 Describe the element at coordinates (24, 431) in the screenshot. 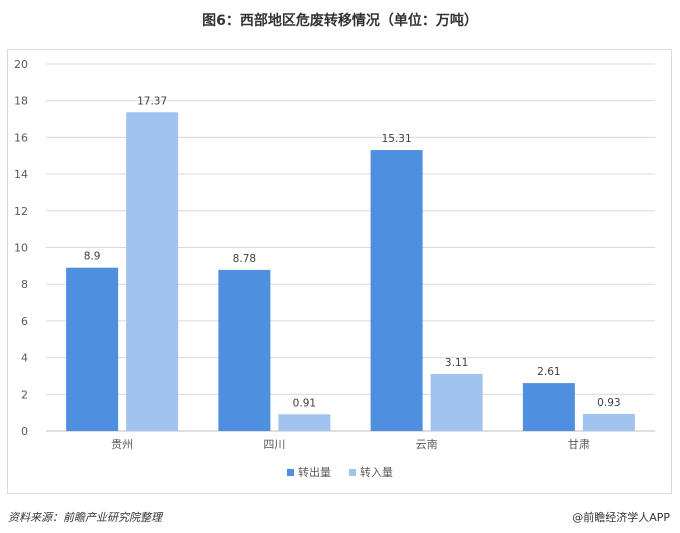

I see `y-tick-label: 0` at that location.